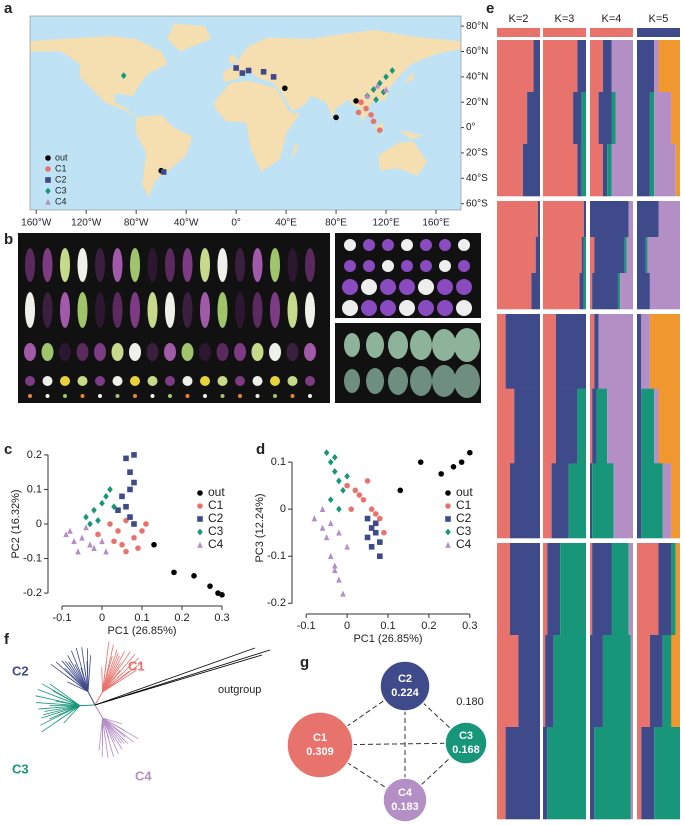  I want to click on legend-label: C3, so click(216, 531).